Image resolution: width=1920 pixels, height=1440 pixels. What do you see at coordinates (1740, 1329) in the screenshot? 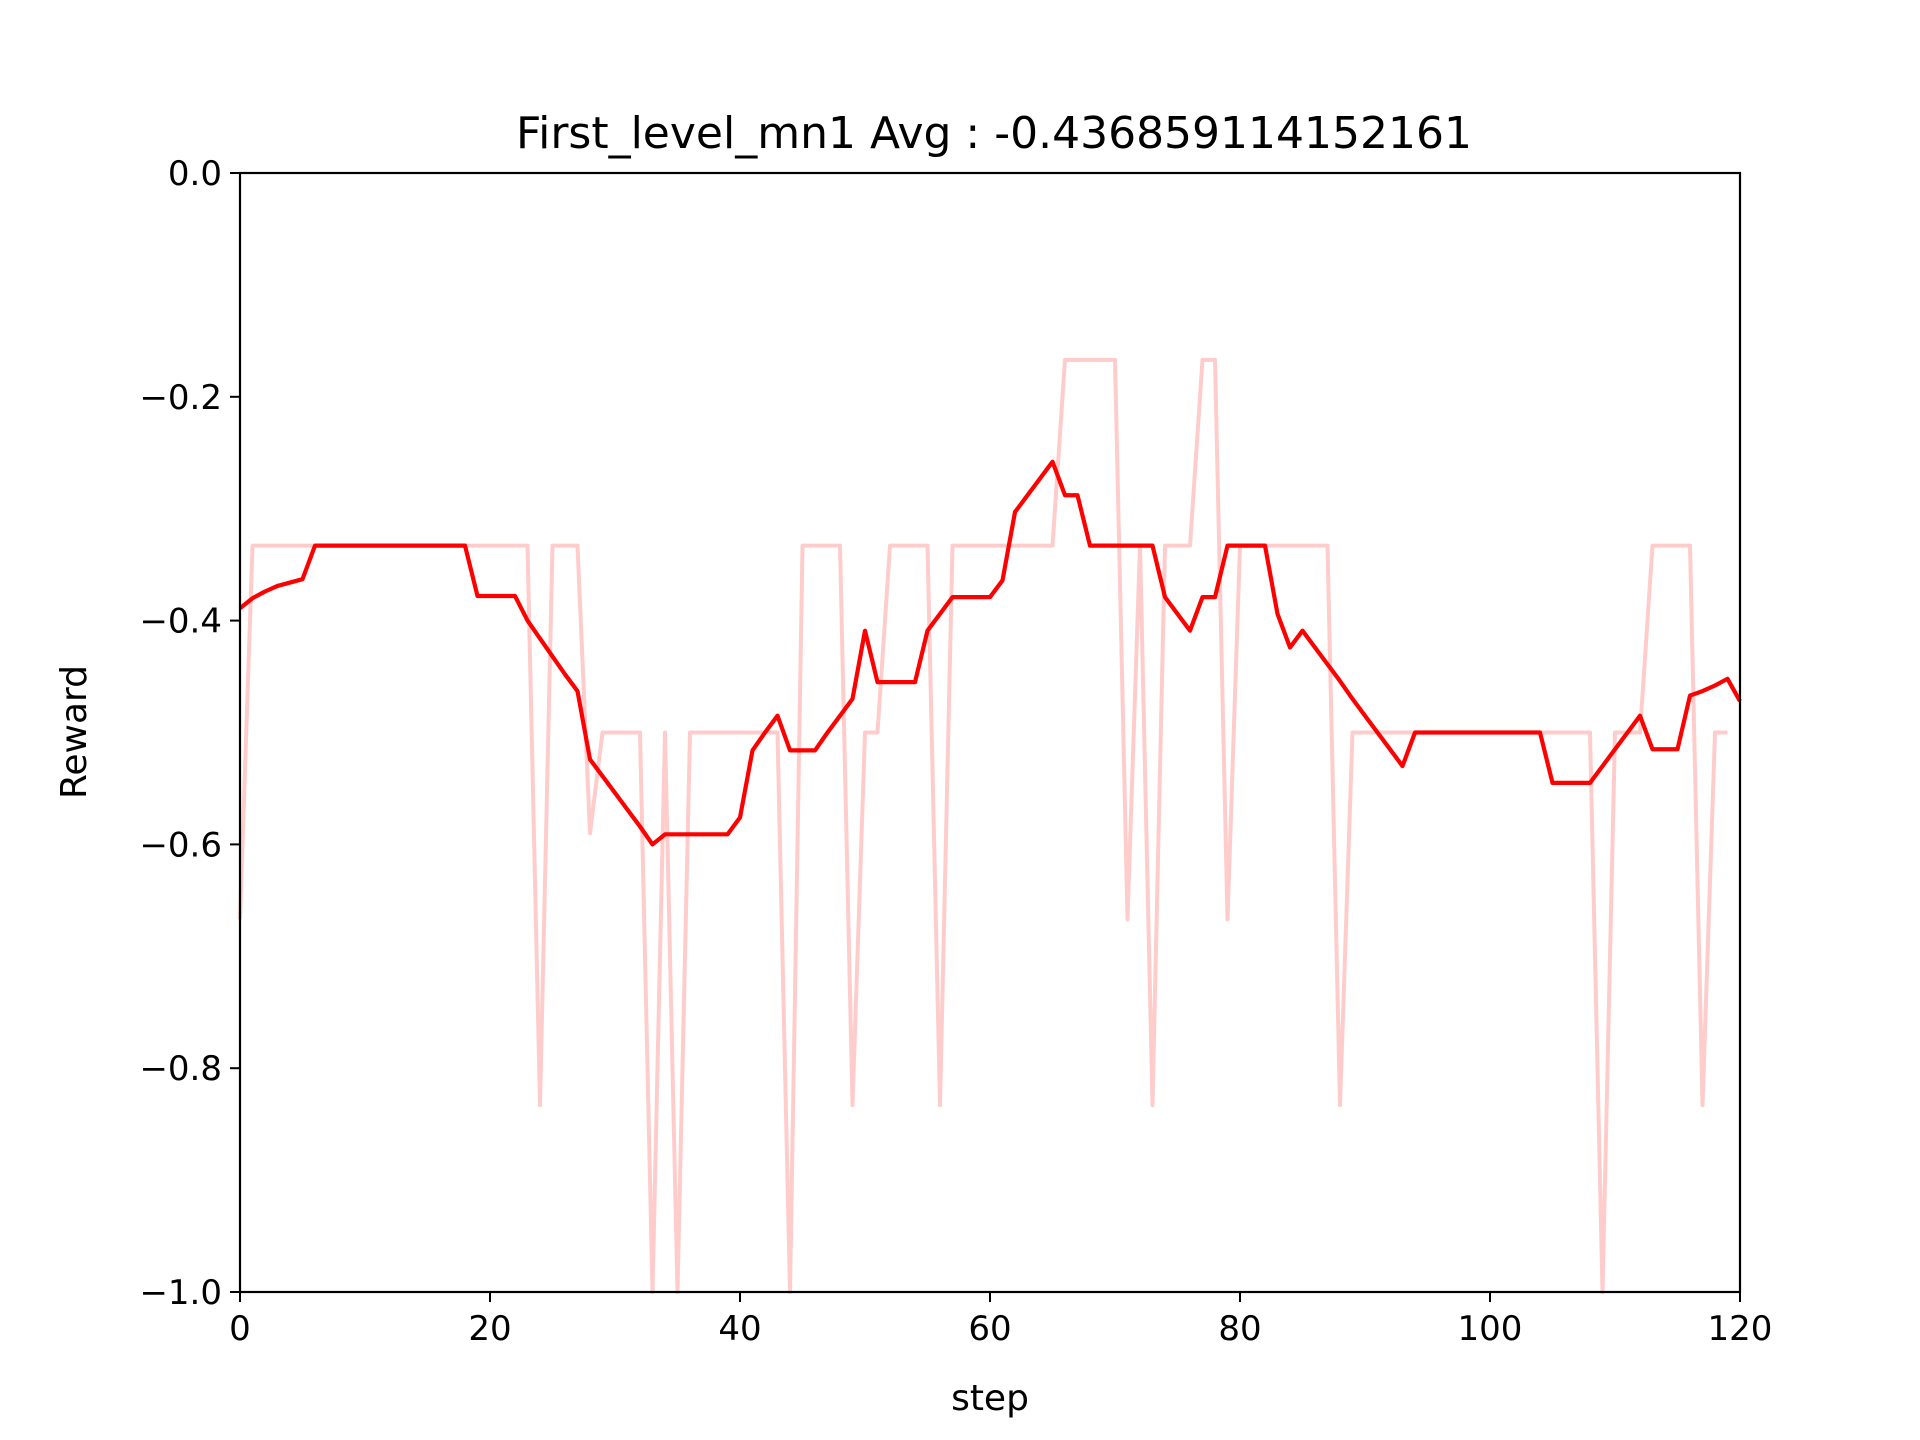
I see `x-tick-label: 120` at bounding box center [1740, 1329].